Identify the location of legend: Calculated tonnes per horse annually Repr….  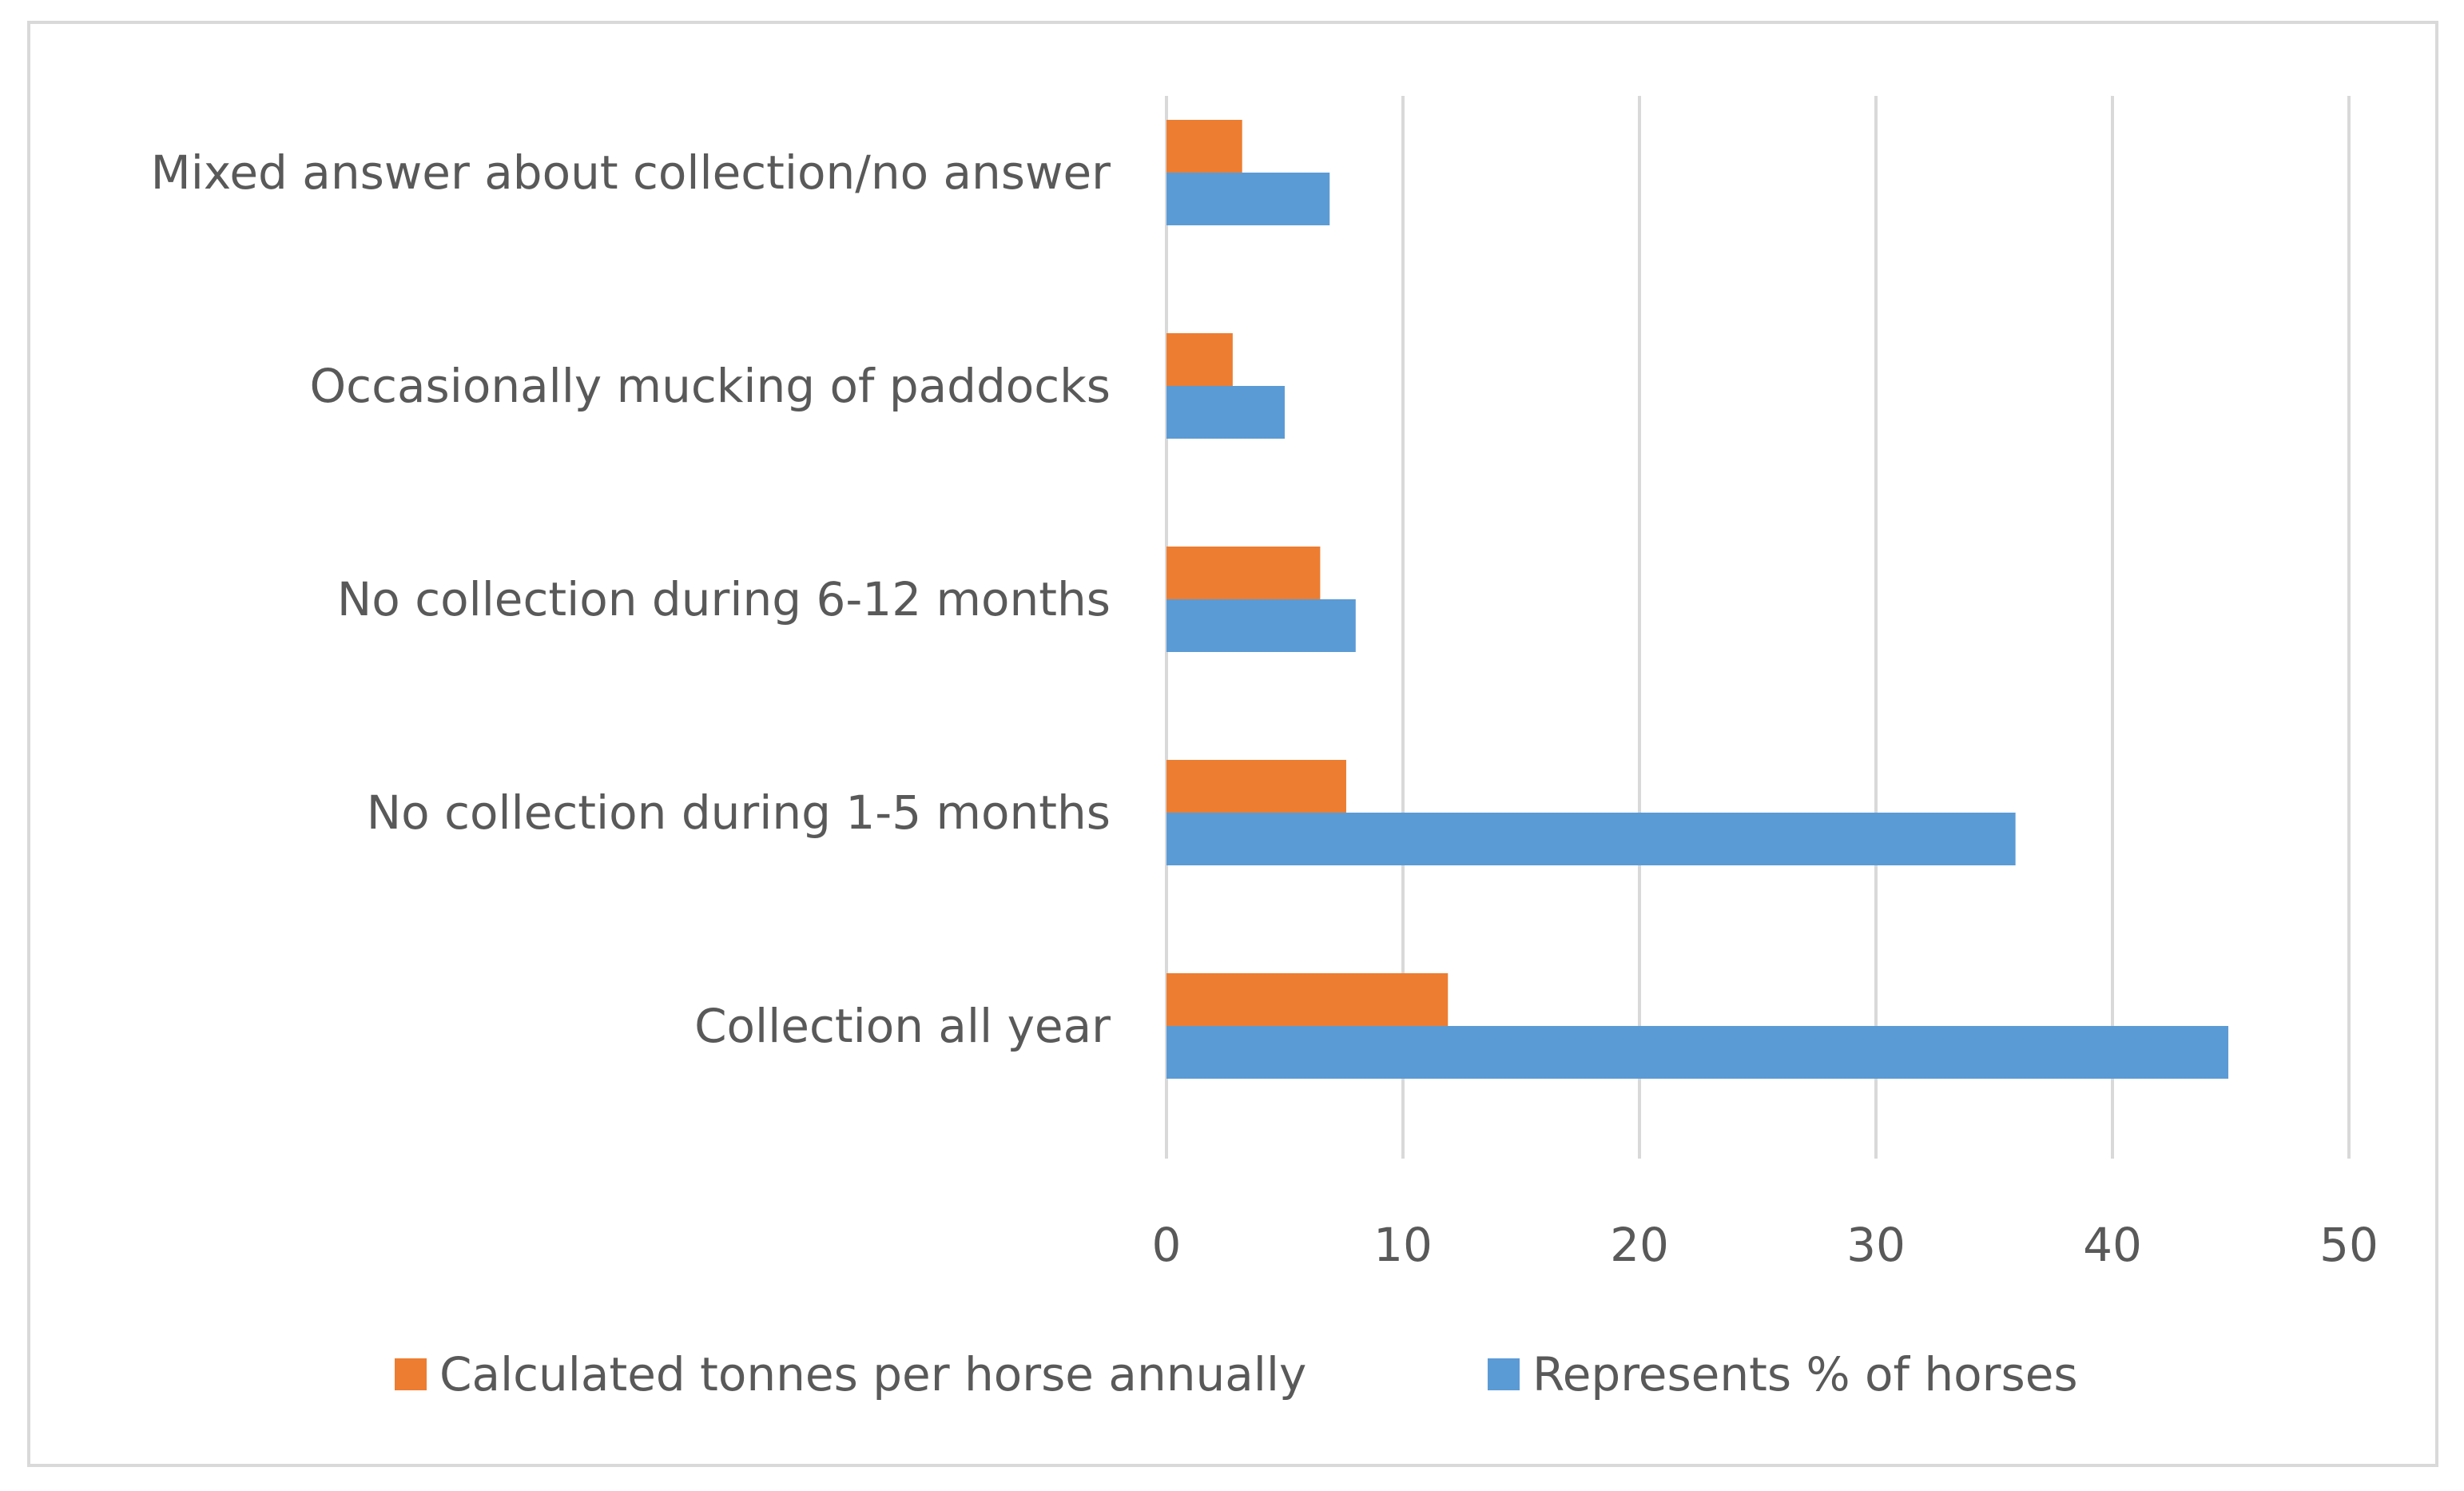
(1236, 1374).